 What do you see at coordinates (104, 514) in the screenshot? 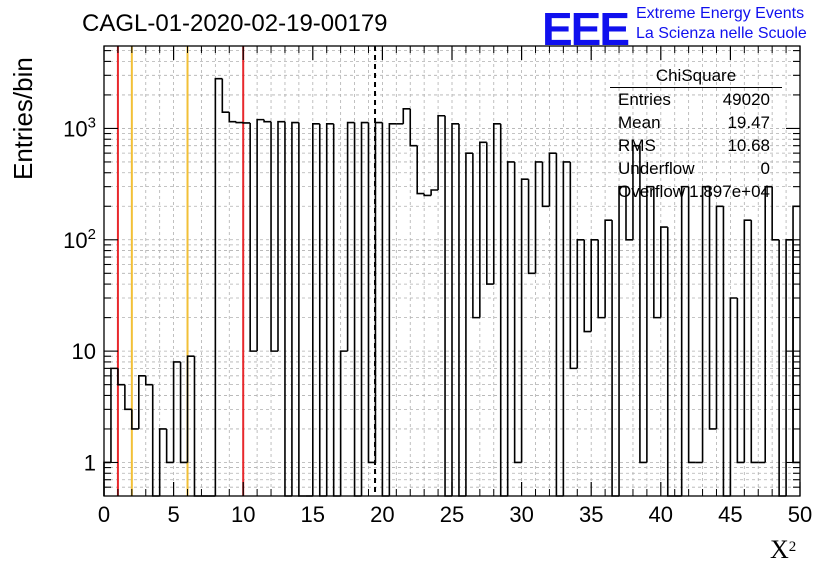
I see `x-tick-label: 0` at bounding box center [104, 514].